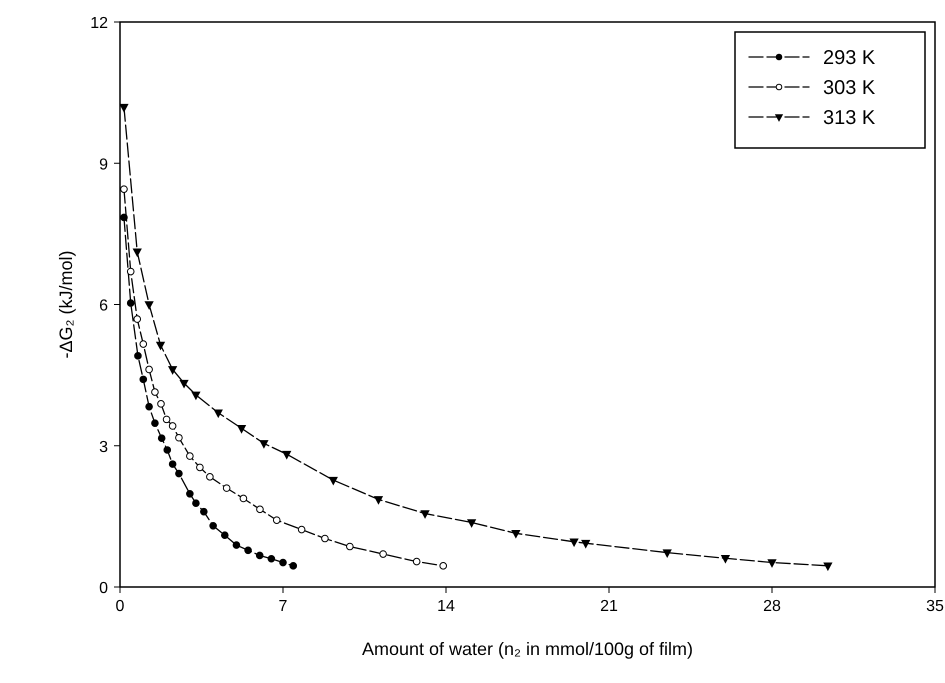 The height and width of the screenshot is (683, 945). What do you see at coordinates (849, 88) in the screenshot?
I see `legend-label: 303 K` at bounding box center [849, 88].